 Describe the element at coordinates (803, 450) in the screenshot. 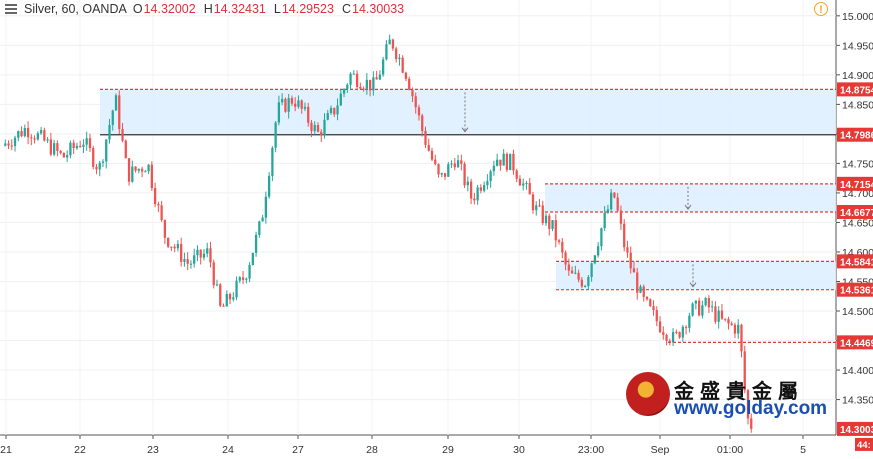

I see `x-tick-label: 5` at that location.